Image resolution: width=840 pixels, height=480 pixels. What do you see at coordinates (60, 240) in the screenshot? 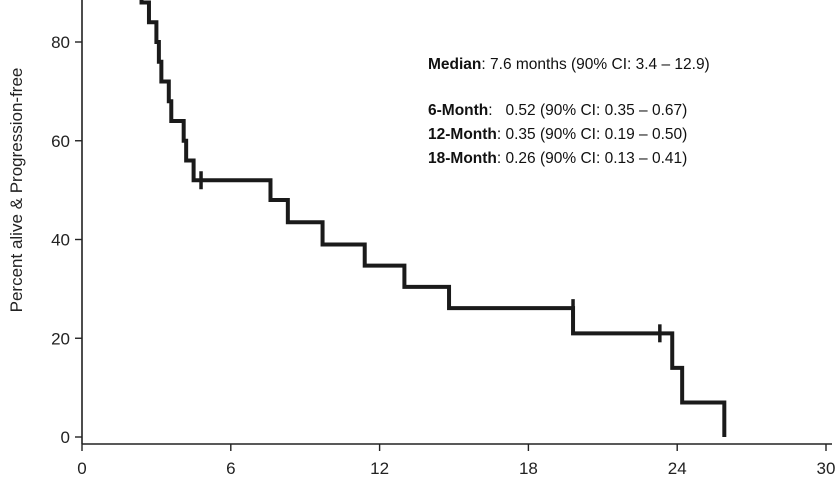
I see `y-tick-label: 40` at bounding box center [60, 240].